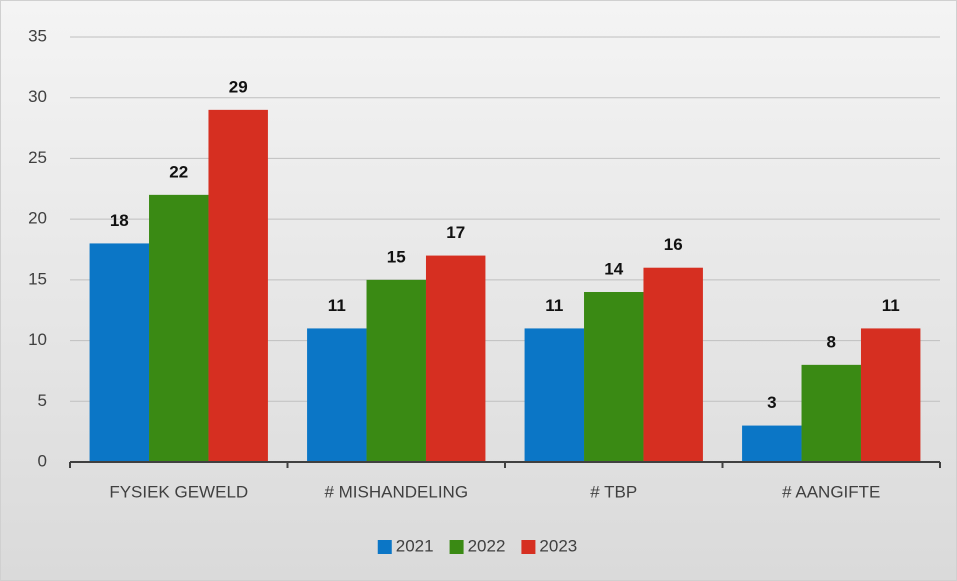  Describe the element at coordinates (37, 157) in the screenshot. I see `y-tick-label: 25` at that location.